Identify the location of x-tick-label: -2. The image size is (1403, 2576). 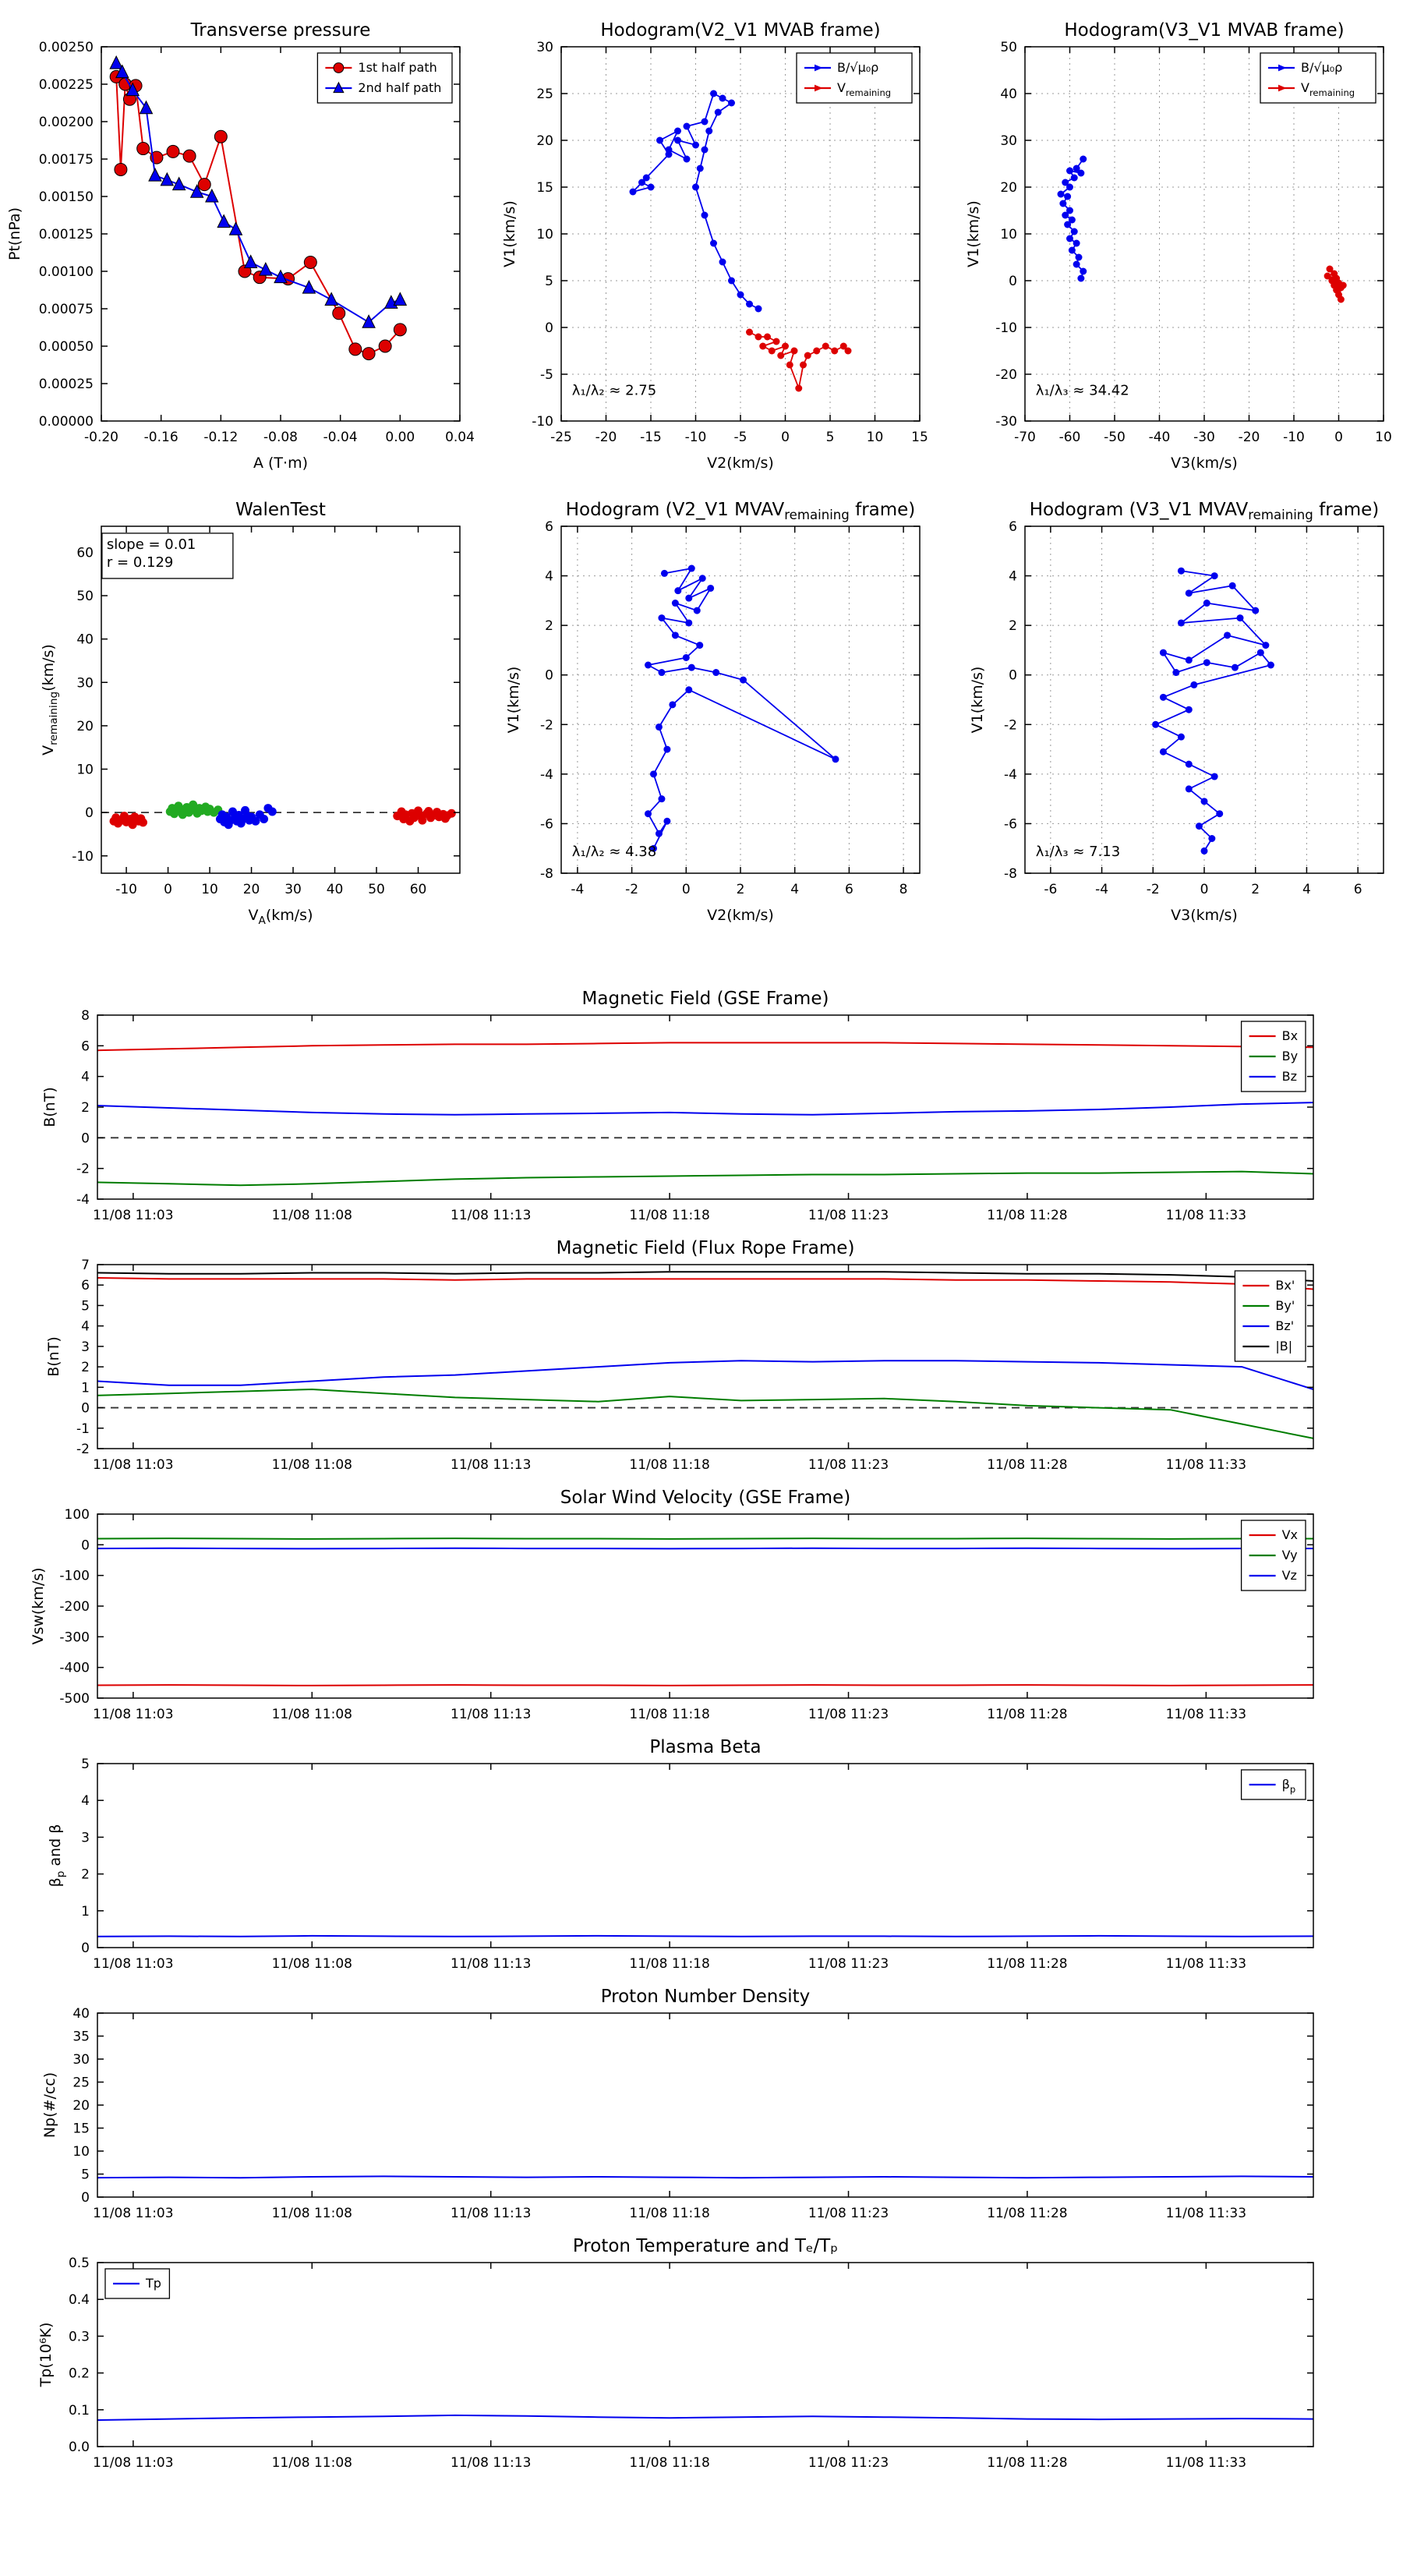
(631, 889).